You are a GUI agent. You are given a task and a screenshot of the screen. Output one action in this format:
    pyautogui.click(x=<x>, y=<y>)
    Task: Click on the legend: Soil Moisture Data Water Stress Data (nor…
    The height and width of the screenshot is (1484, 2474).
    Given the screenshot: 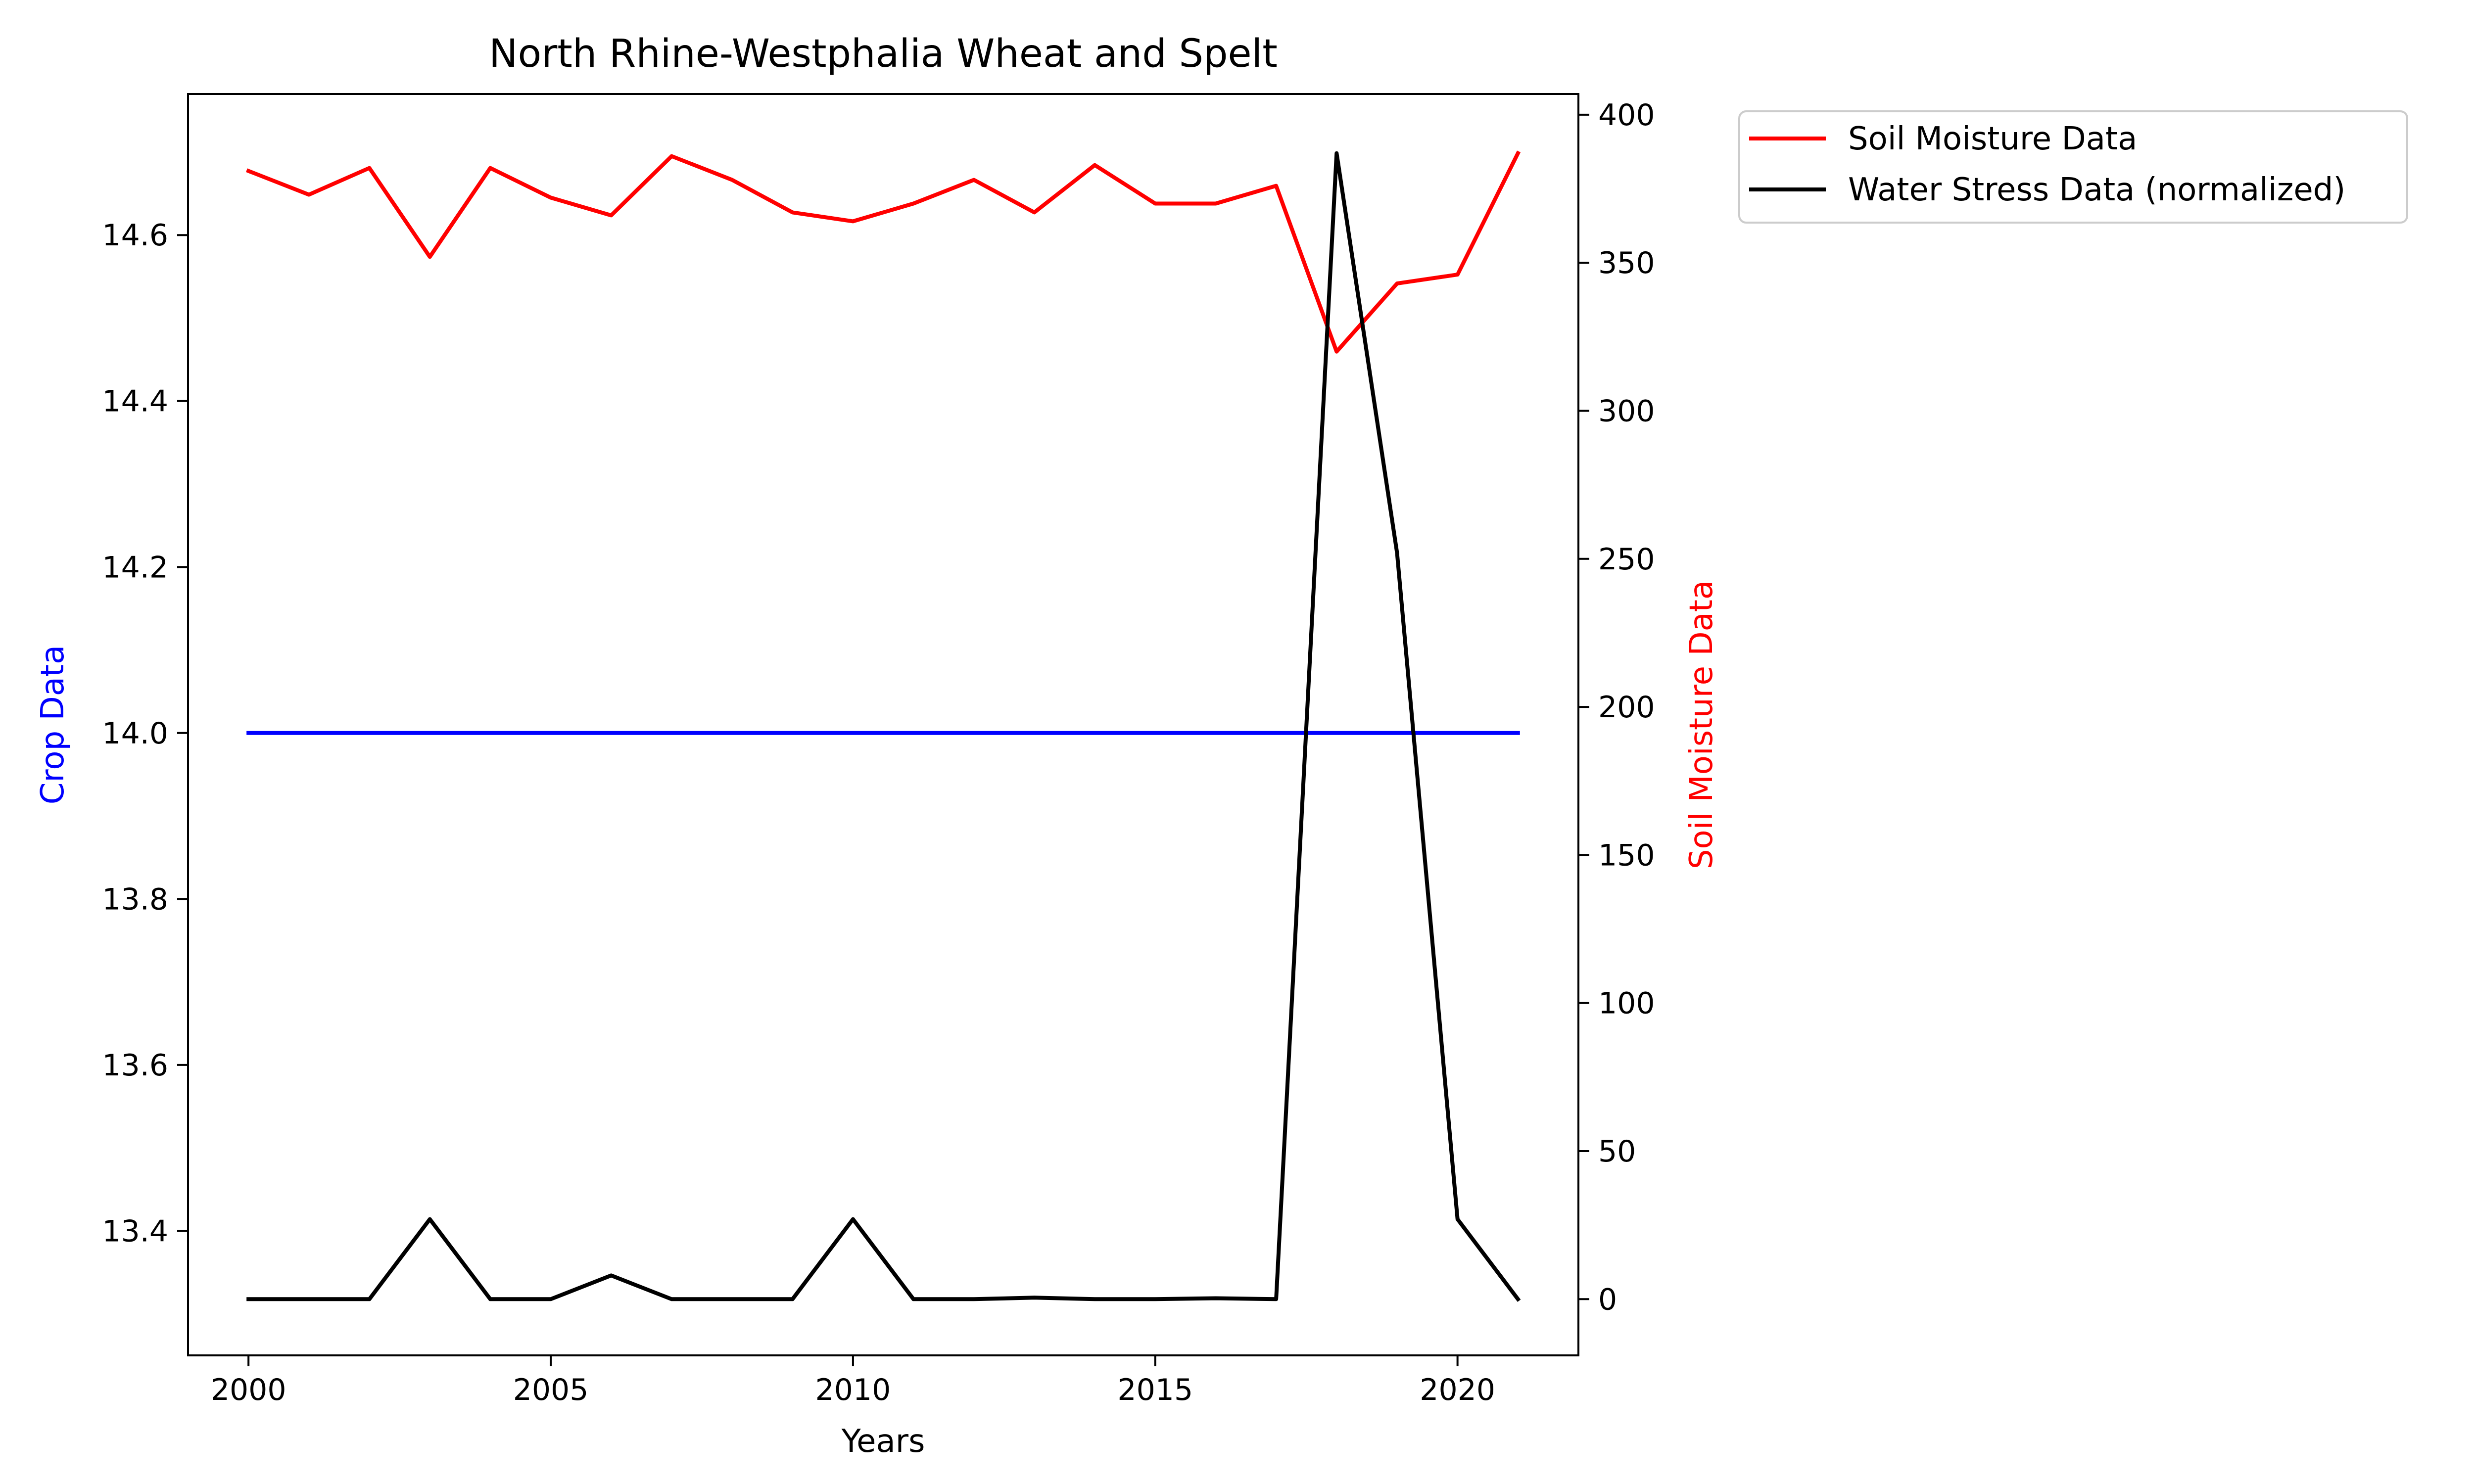 What is the action you would take?
    pyautogui.click(x=2073, y=167)
    